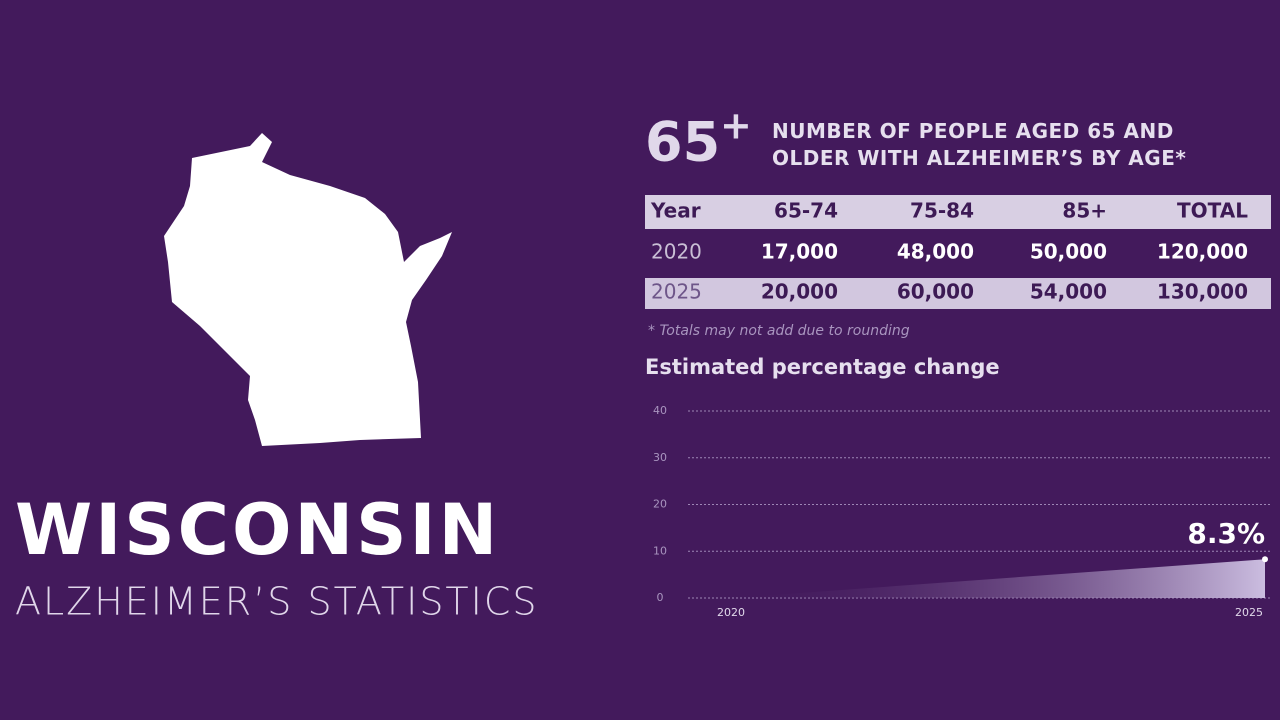 The width and height of the screenshot is (1280, 720). Describe the element at coordinates (676, 252) in the screenshot. I see `table-cell: 2020` at that location.